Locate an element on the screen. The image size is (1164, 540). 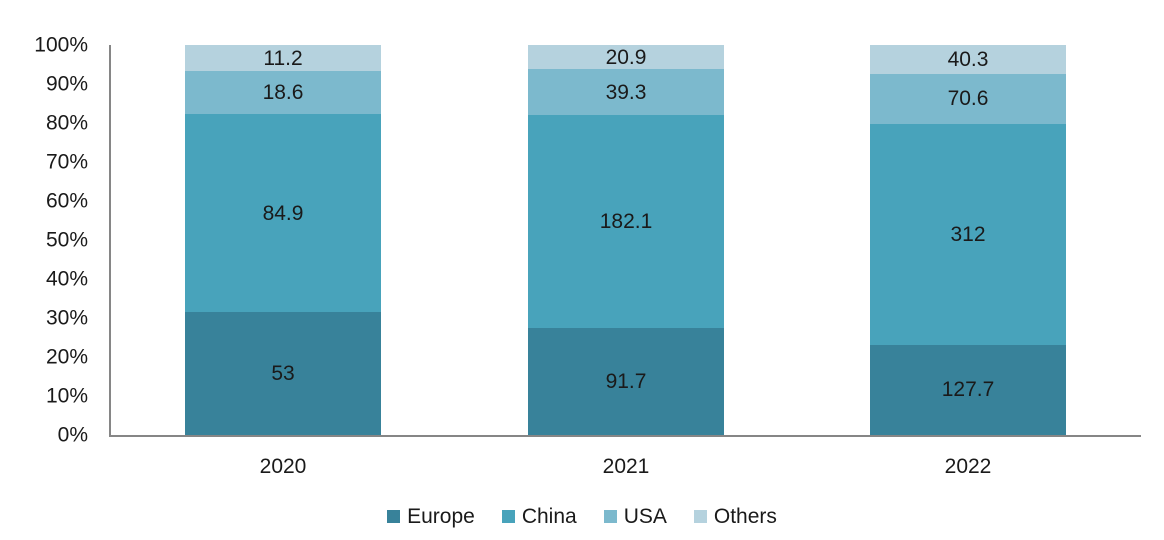
bar-2022: 127.7 312 70.6 40.3 is located at coordinates (968, 240).